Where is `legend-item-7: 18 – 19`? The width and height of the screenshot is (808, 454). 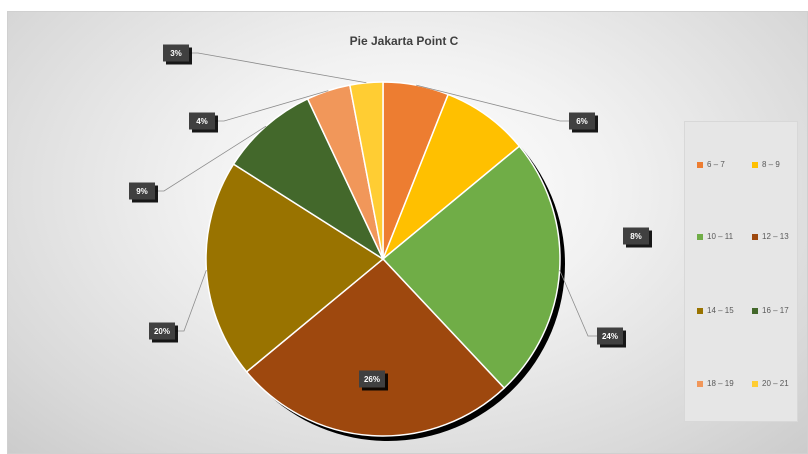
legend-item-7: 18 – 19 is located at coordinates (715, 383).